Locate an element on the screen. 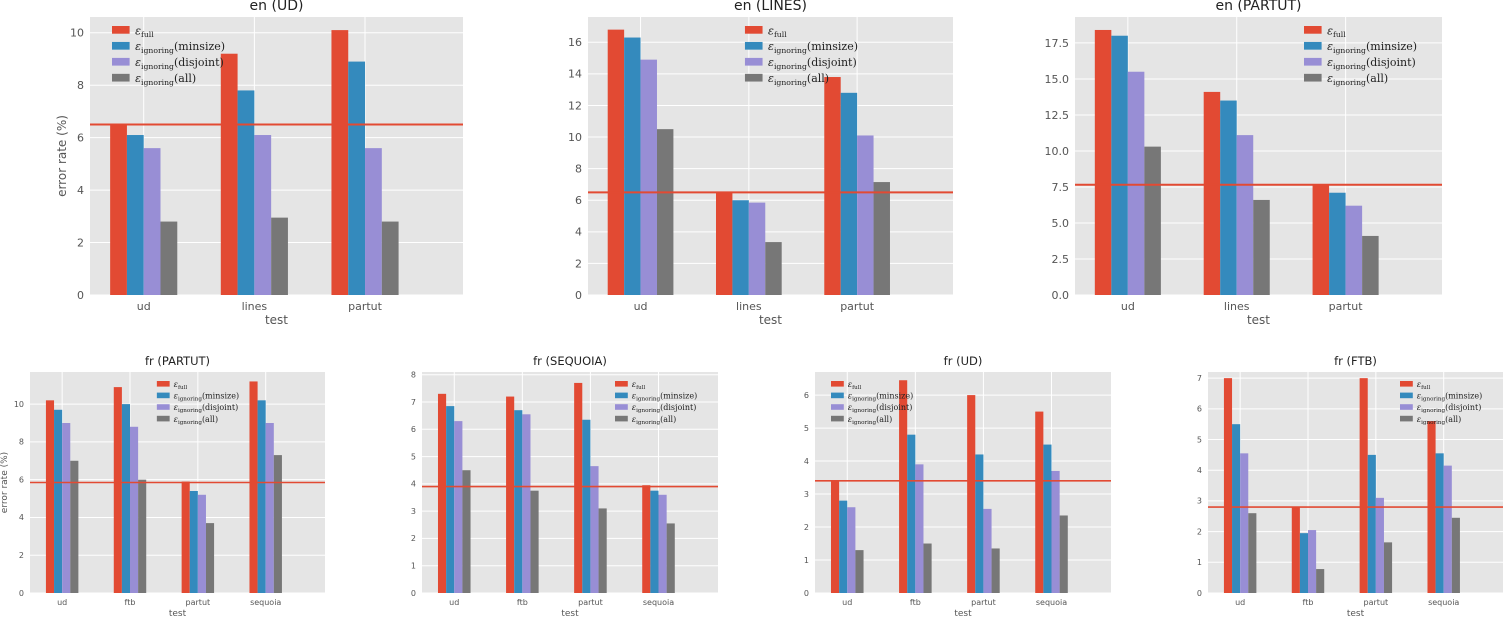  y-tick-label: 16 is located at coordinates (575, 42).